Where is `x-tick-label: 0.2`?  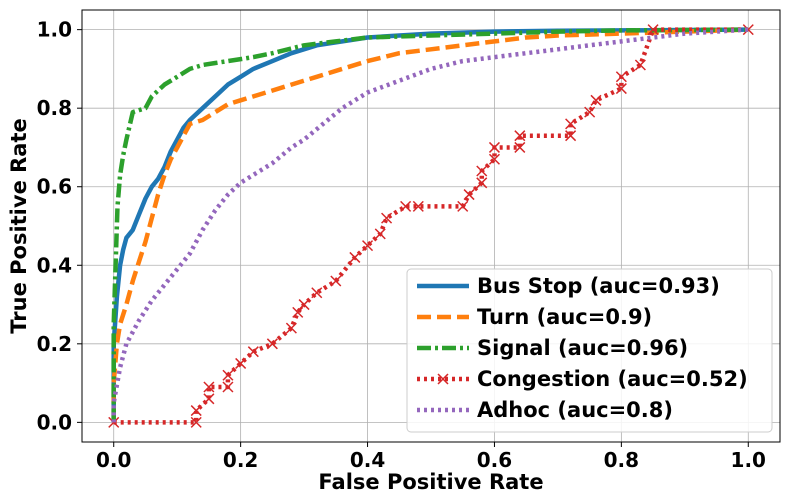
x-tick-label: 0.2 is located at coordinates (240, 460).